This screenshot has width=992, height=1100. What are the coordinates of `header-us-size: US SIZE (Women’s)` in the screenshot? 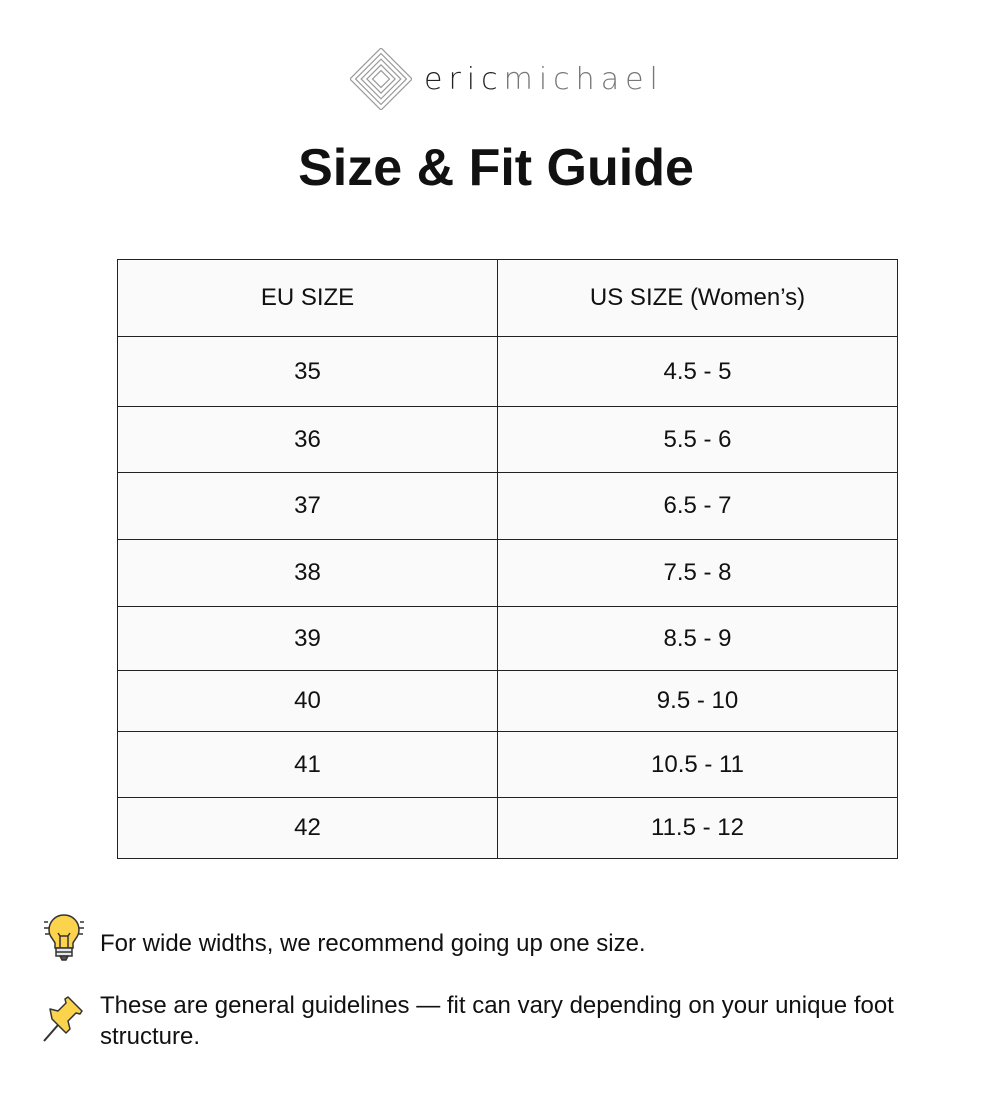 It's located at (697, 298).